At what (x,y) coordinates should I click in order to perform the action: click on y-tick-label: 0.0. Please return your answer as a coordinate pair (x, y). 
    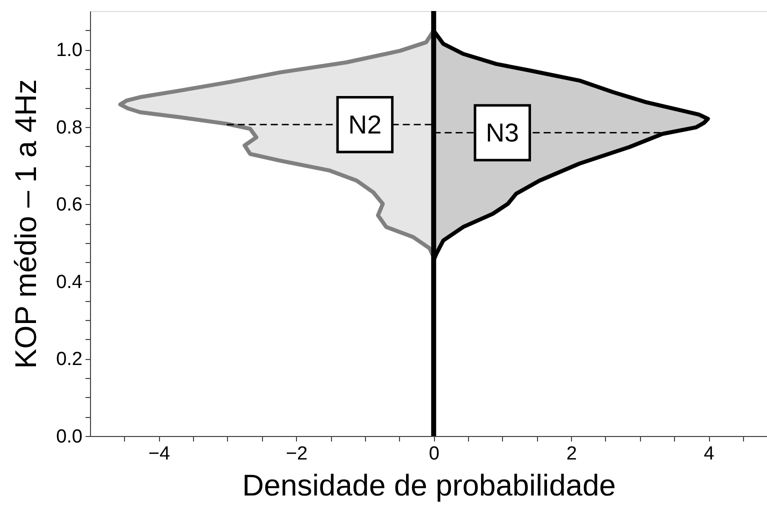
    Looking at the image, I should click on (69, 437).